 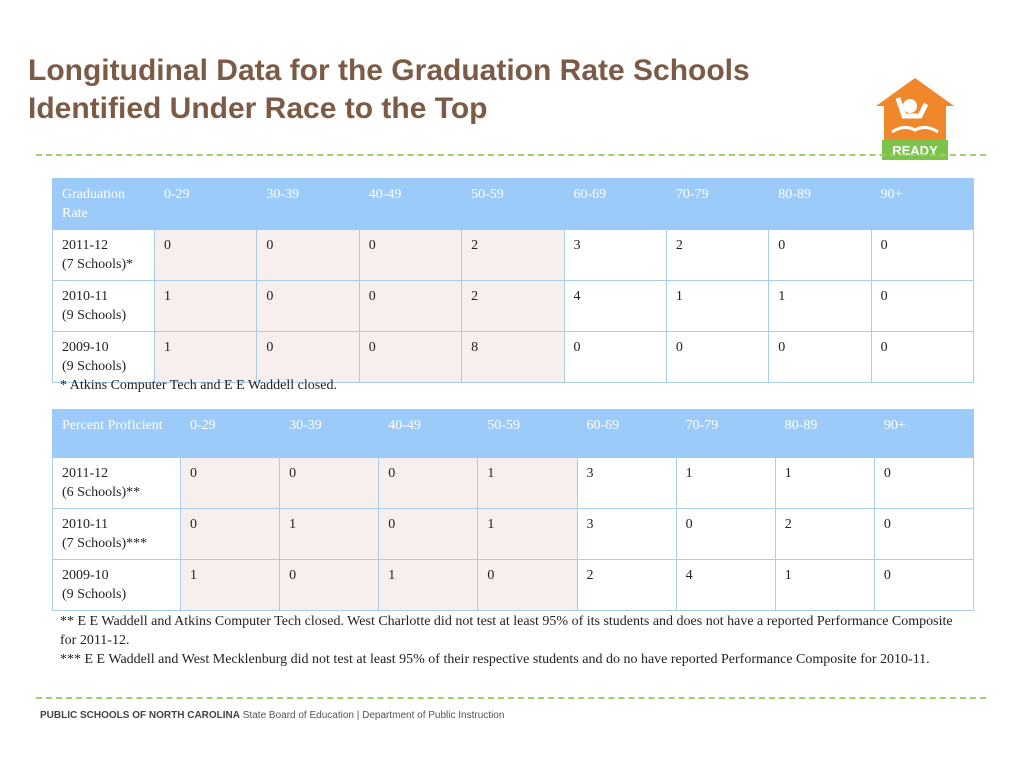 What do you see at coordinates (308, 204) in the screenshot?
I see `header-cell: 30-39` at bounding box center [308, 204].